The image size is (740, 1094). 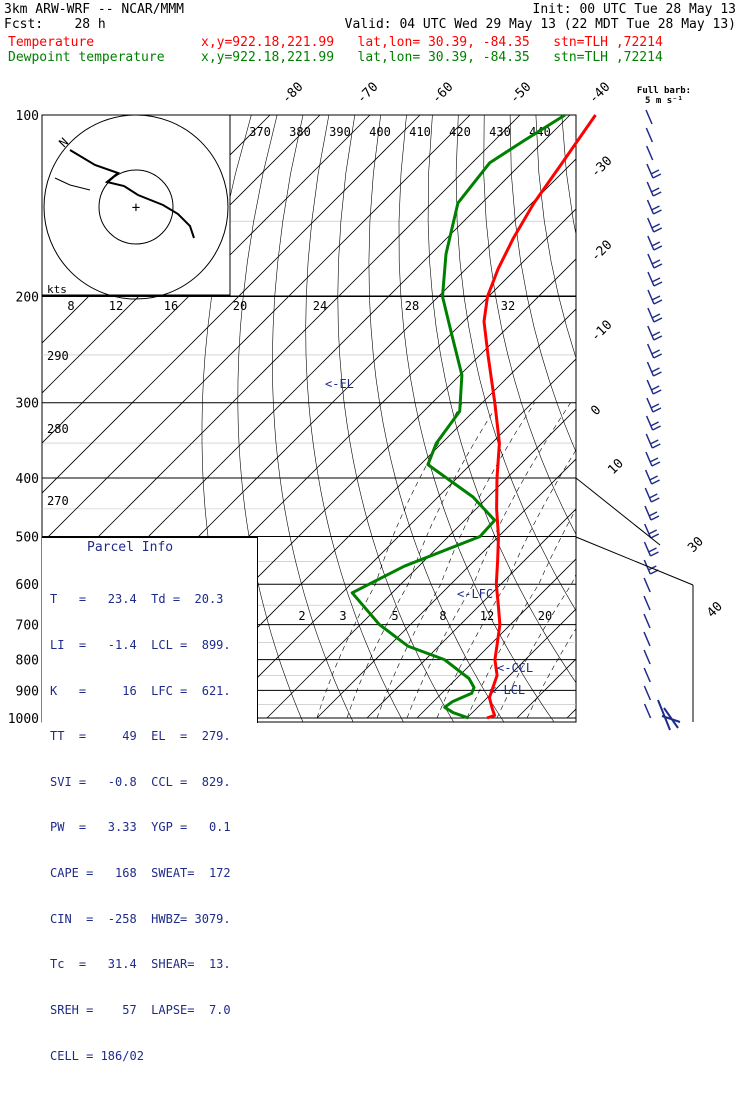 I want to click on hodograph-center-mark: +, so click(x=136, y=208).